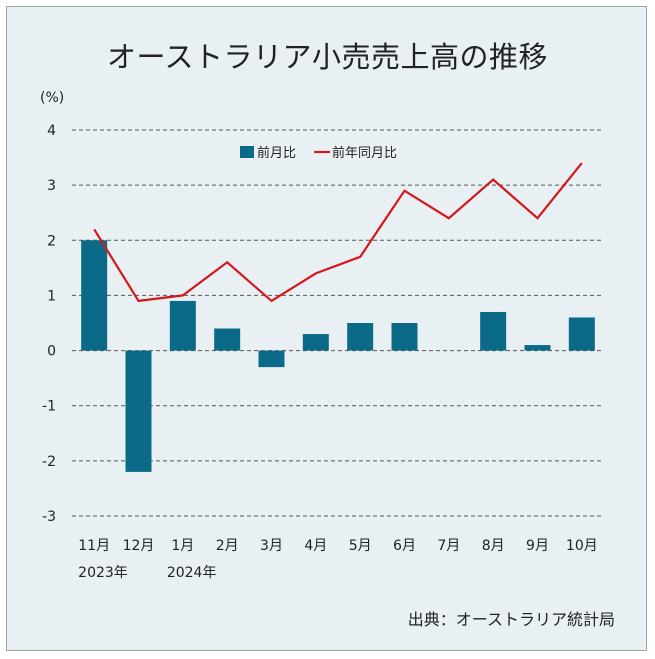  What do you see at coordinates (404, 546) in the screenshot?
I see `x-tick-label: 6月` at bounding box center [404, 546].